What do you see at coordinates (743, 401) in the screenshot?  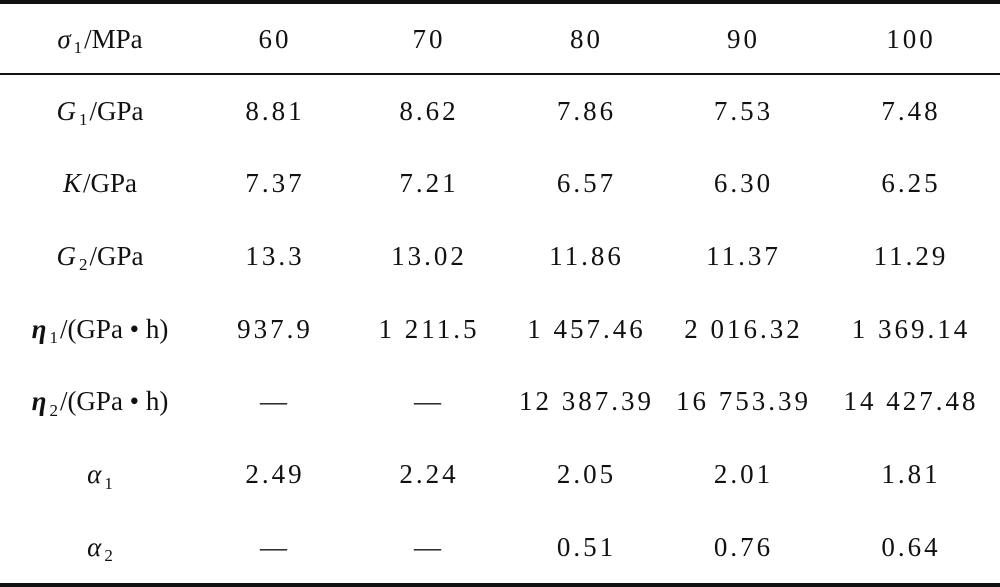 I see `cell: 16 753.39` at bounding box center [743, 401].